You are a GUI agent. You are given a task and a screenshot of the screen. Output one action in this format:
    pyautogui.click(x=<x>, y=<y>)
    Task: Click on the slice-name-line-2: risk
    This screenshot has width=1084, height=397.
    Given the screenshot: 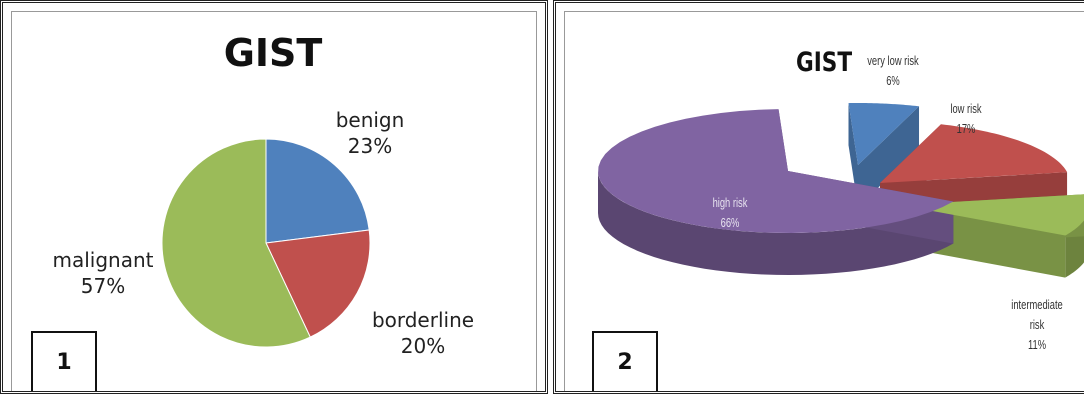 What is the action you would take?
    pyautogui.click(x=1037, y=324)
    